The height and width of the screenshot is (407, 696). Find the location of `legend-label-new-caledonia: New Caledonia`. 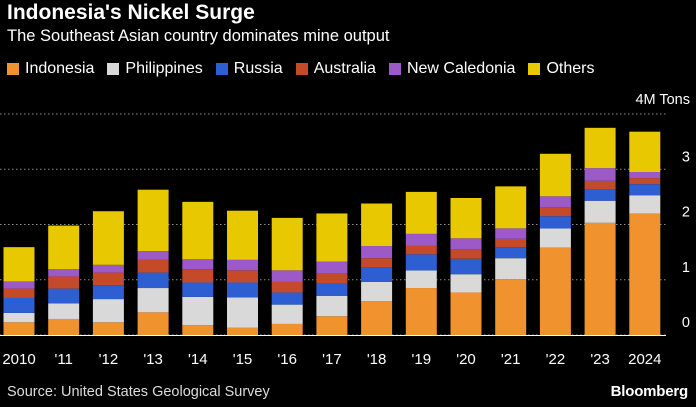

legend-label-new-caledonia: New Caledonia is located at coordinates (461, 68).